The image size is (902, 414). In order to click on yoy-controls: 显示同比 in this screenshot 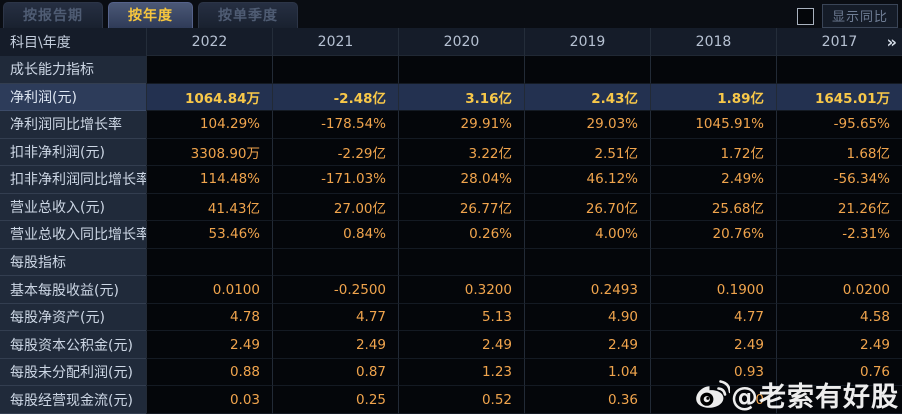, I will do `click(847, 16)`.